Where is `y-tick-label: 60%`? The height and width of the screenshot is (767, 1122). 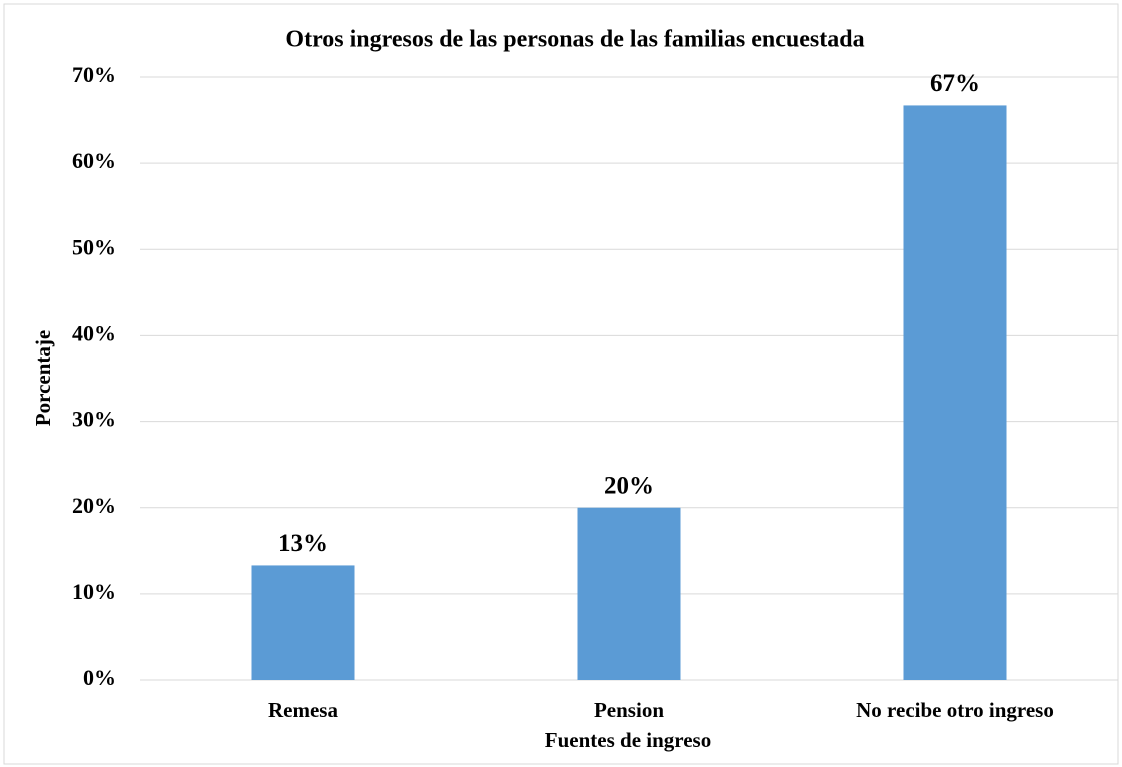 y-tick-label: 60% is located at coordinates (94, 160).